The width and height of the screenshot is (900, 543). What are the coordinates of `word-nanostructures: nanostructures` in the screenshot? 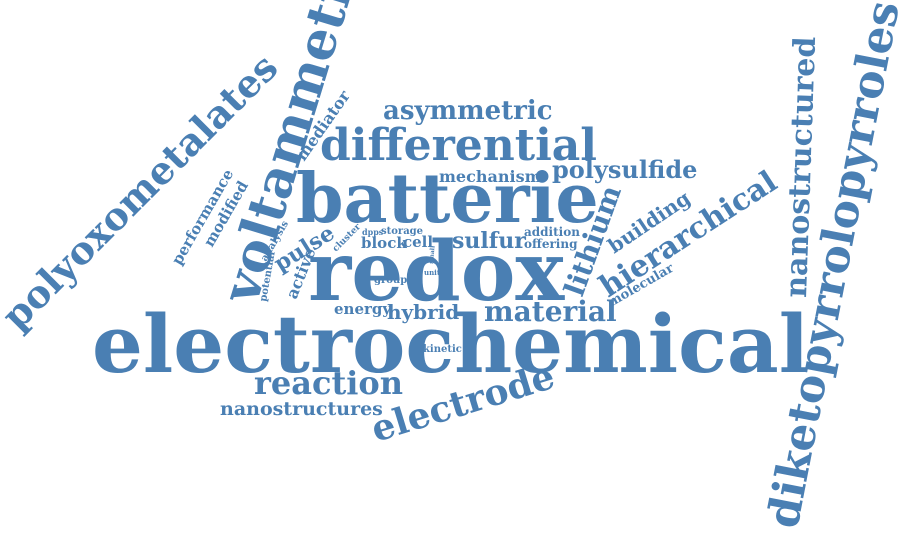 It's located at (301, 409).